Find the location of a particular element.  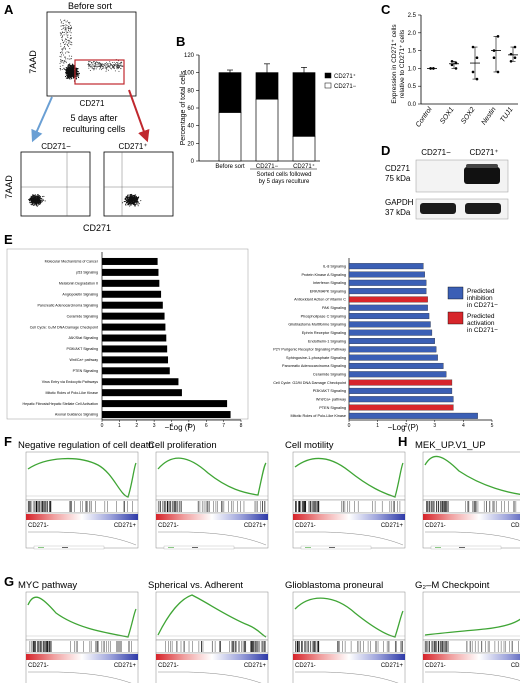

c-ytick-label: 1.0 is located at coordinates (412, 69).